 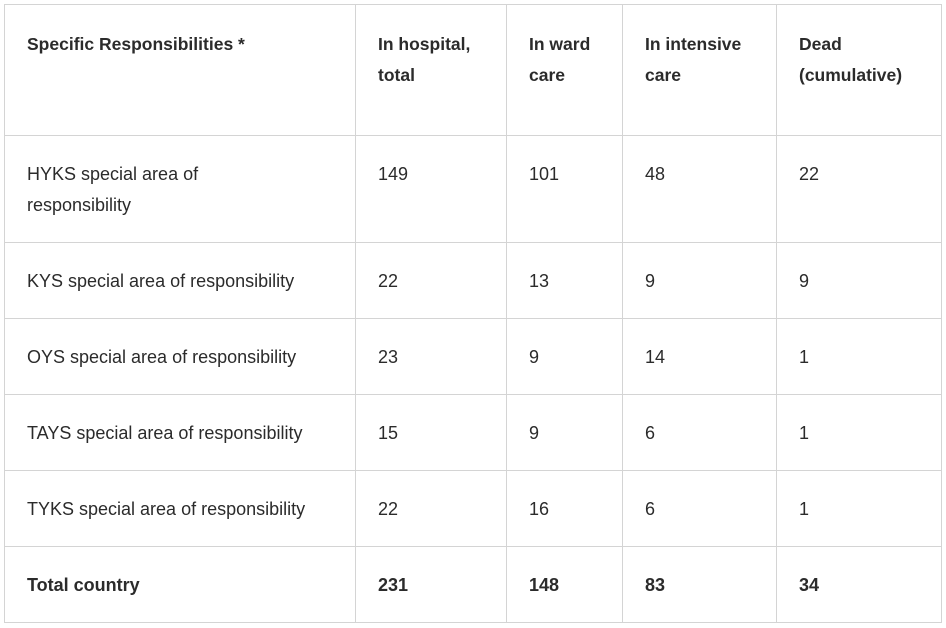 What do you see at coordinates (180, 584) in the screenshot?
I see `row-label: Total country` at bounding box center [180, 584].